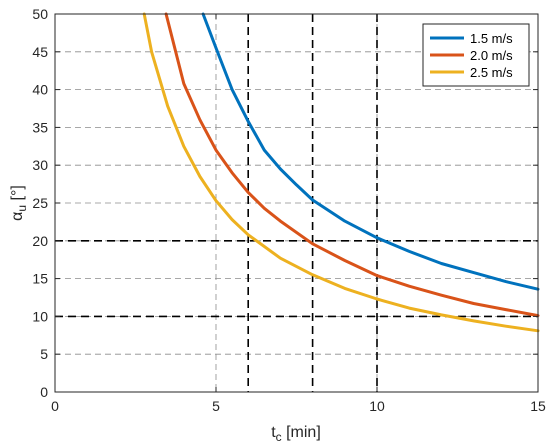 The image size is (550, 447). Describe the element at coordinates (55, 406) in the screenshot. I see `x-tick-label: 0` at that location.